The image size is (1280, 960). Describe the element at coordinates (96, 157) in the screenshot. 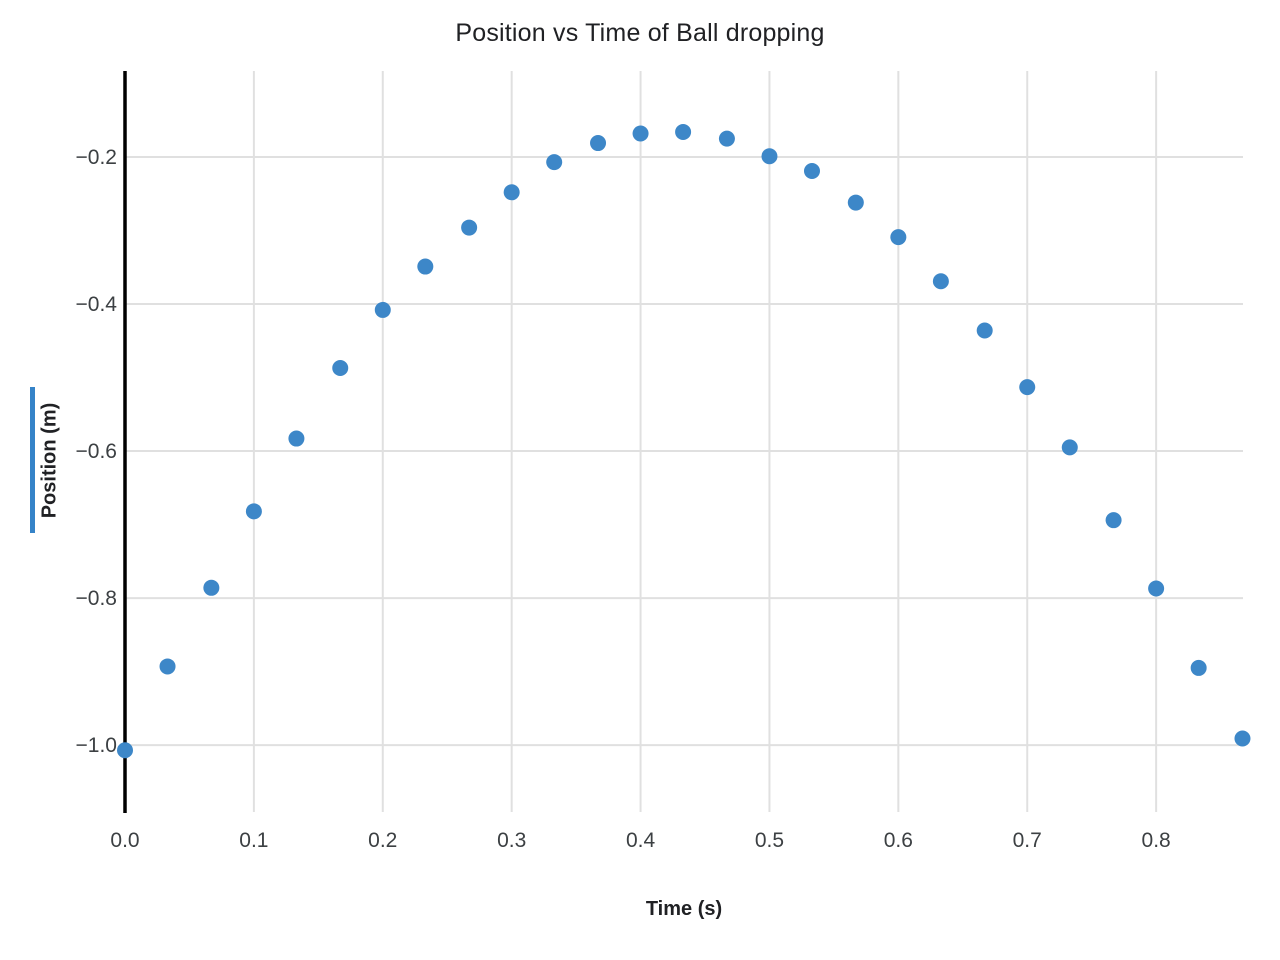

I see `y-tick-label: −0.2` at that location.